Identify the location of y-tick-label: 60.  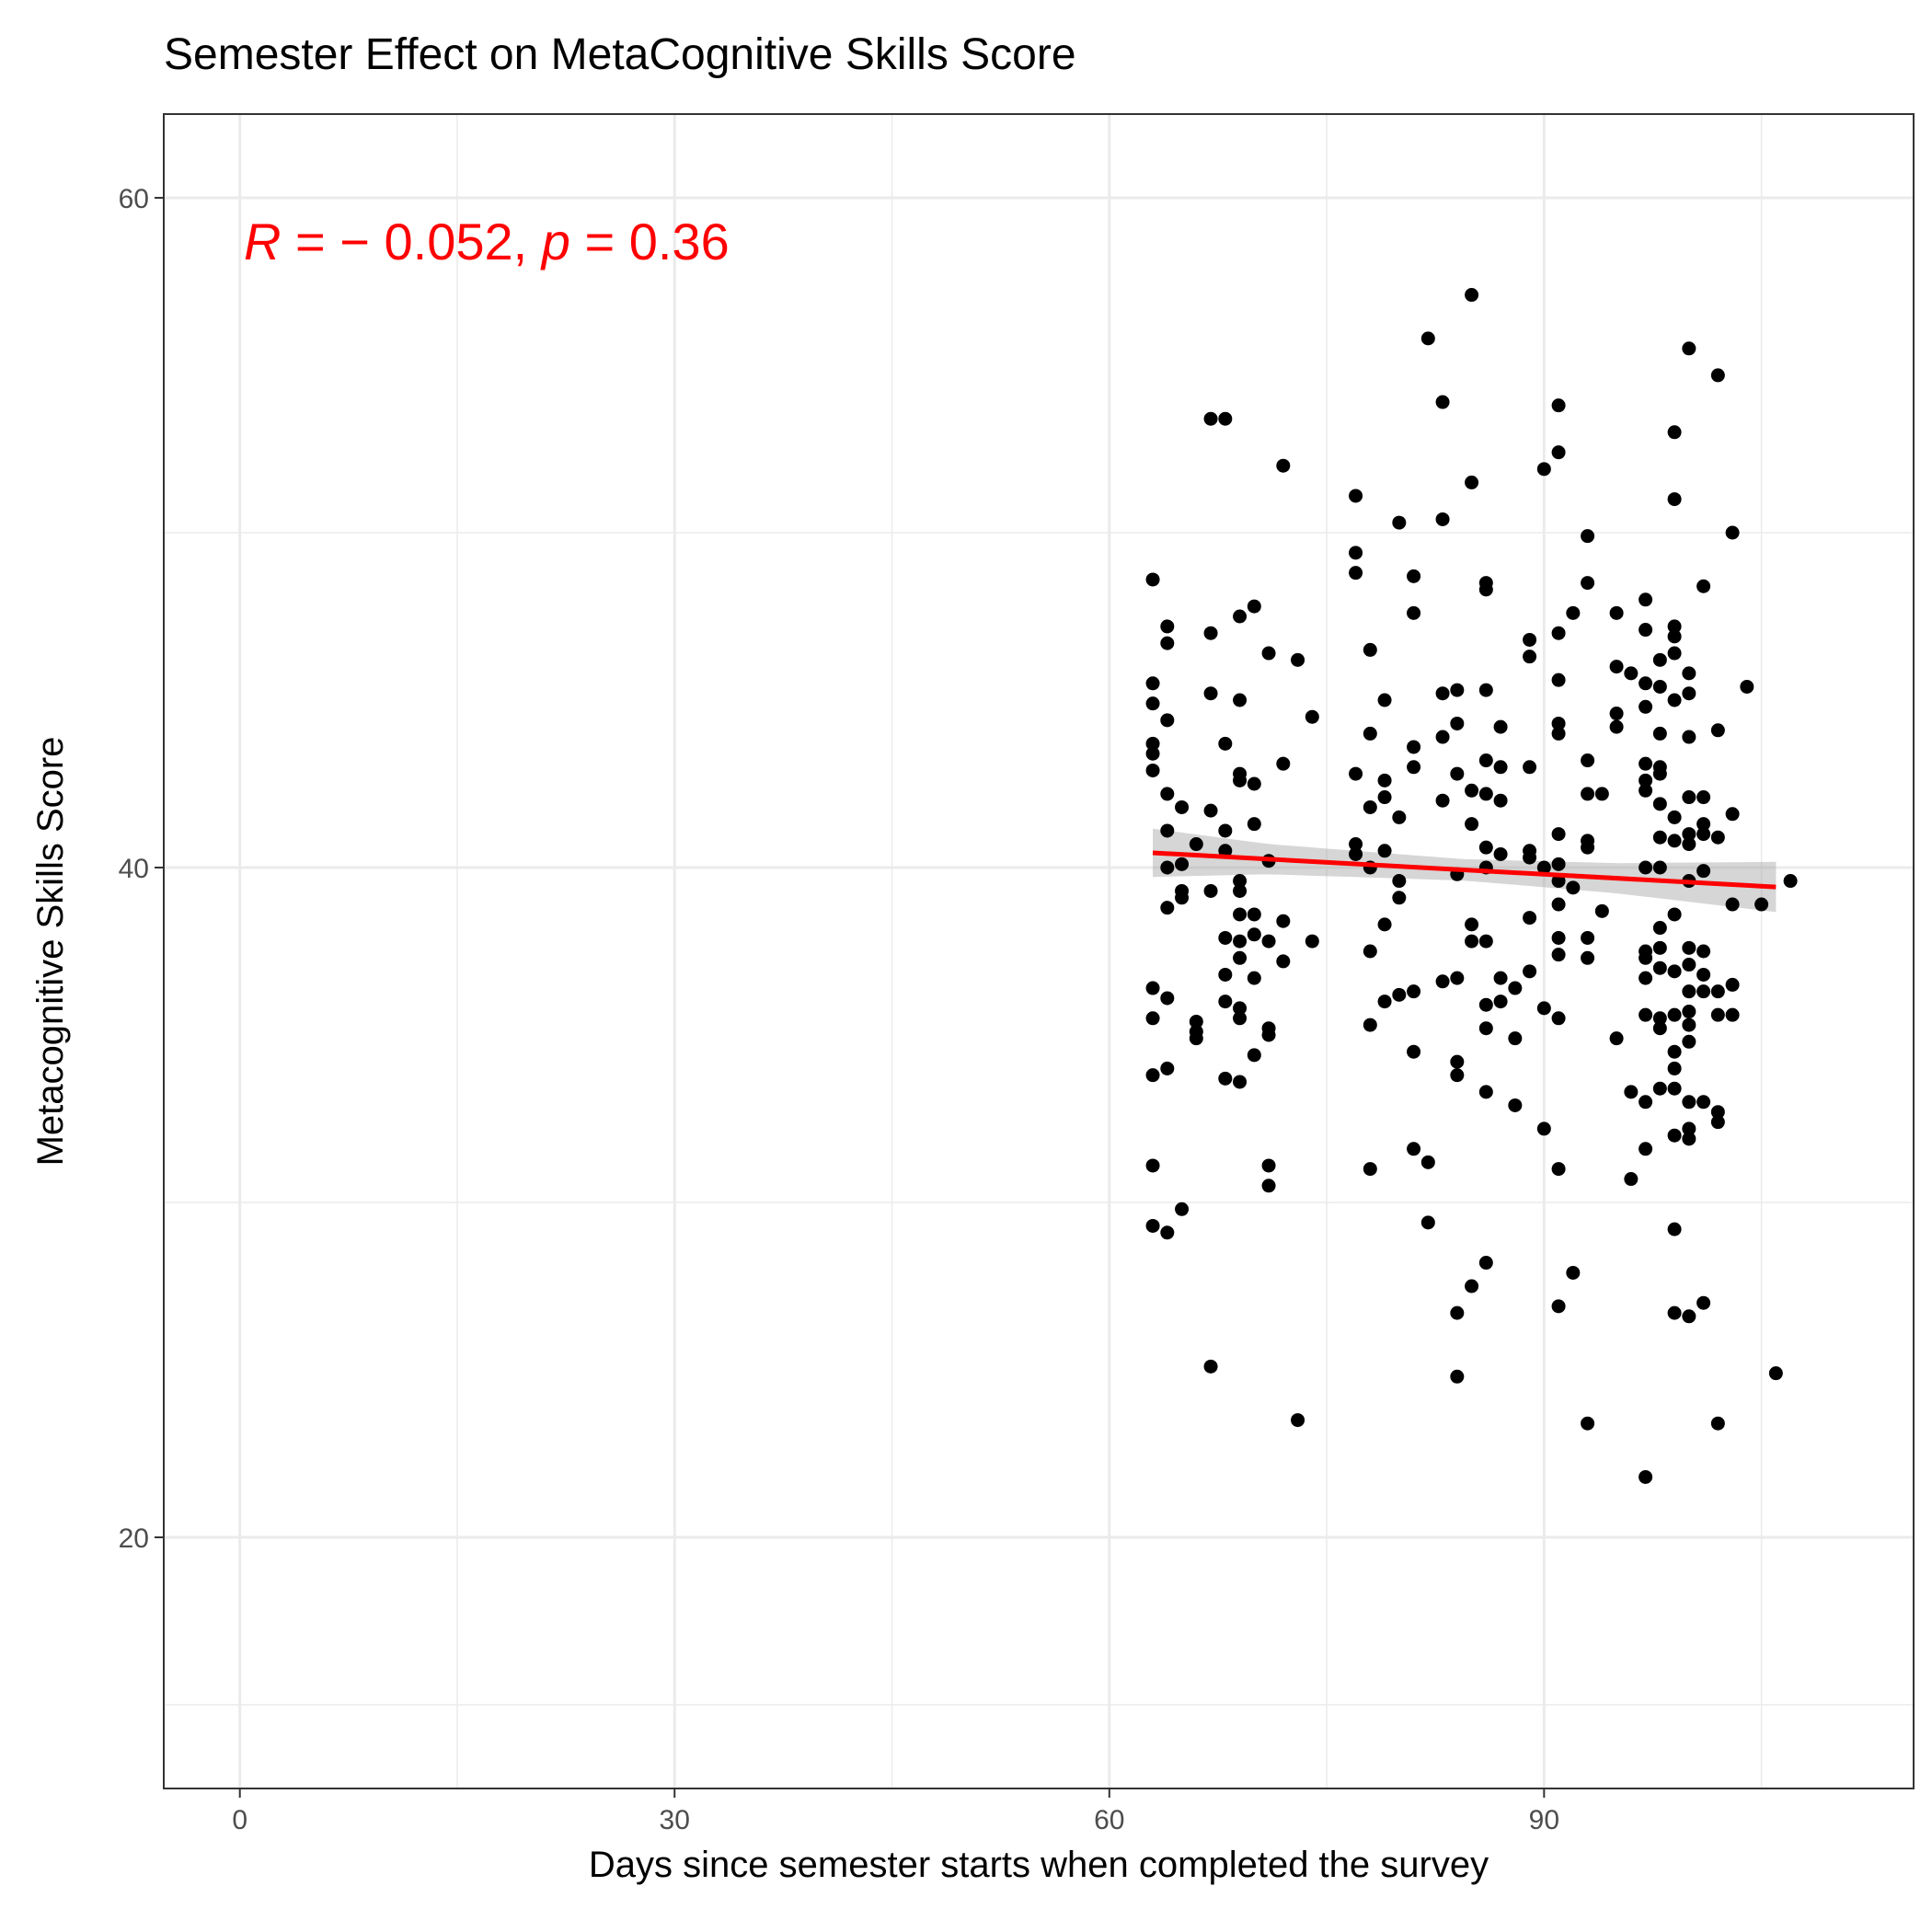
(134, 199).